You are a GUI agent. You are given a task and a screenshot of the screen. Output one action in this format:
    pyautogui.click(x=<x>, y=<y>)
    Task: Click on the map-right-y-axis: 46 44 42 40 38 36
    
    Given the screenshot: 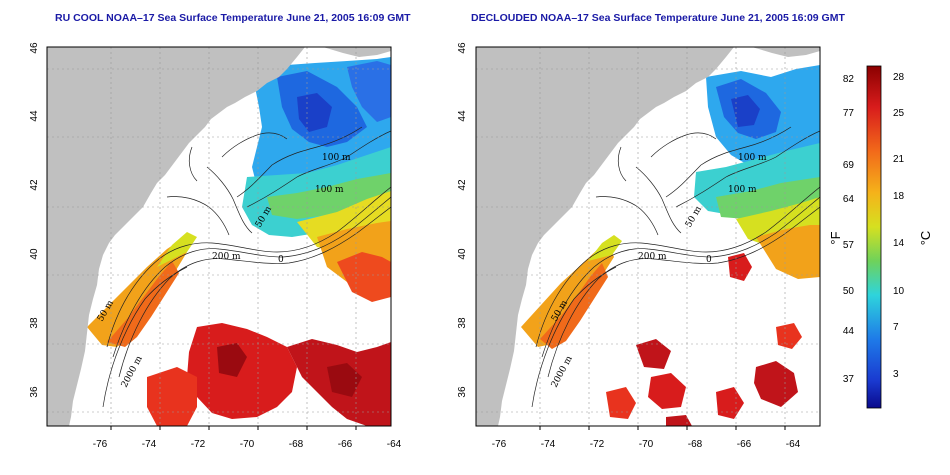 What is the action you would take?
    pyautogui.click(x=462, y=220)
    